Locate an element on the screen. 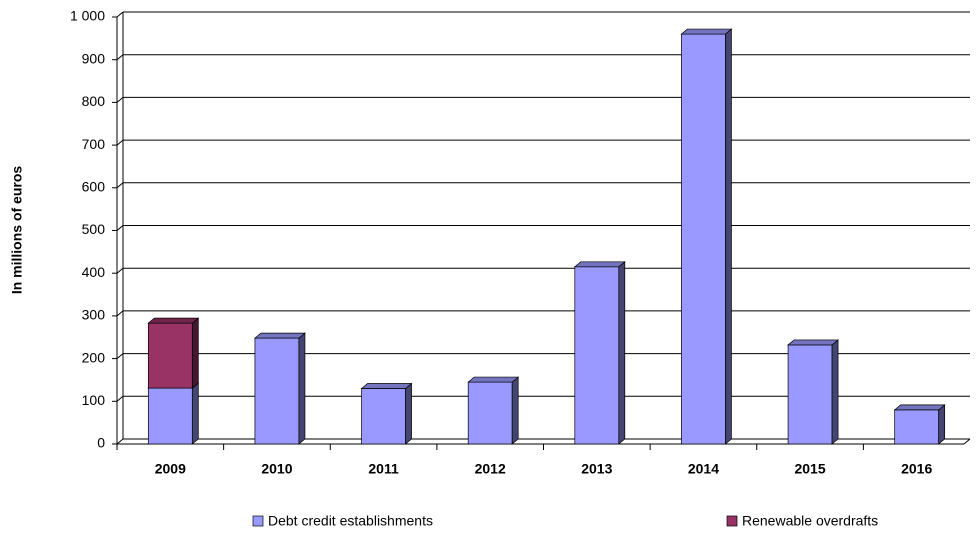  y-tick-label: 1 000 is located at coordinates (87, 16).